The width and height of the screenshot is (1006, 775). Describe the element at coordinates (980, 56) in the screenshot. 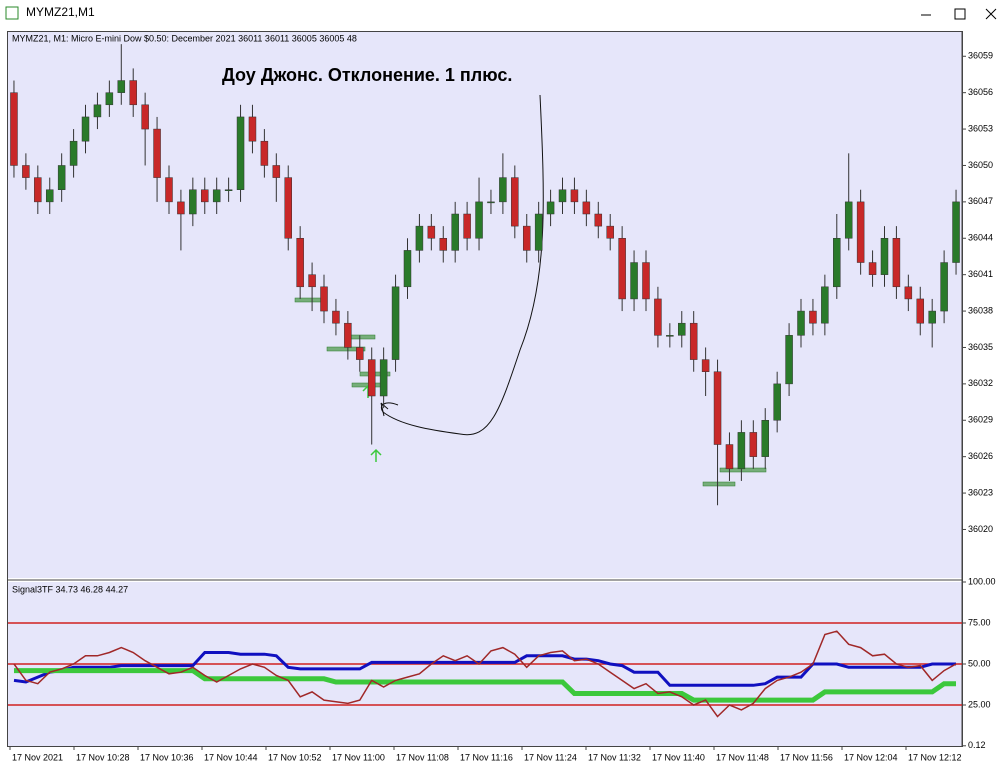

I see `y-tick-label: 36059` at that location.